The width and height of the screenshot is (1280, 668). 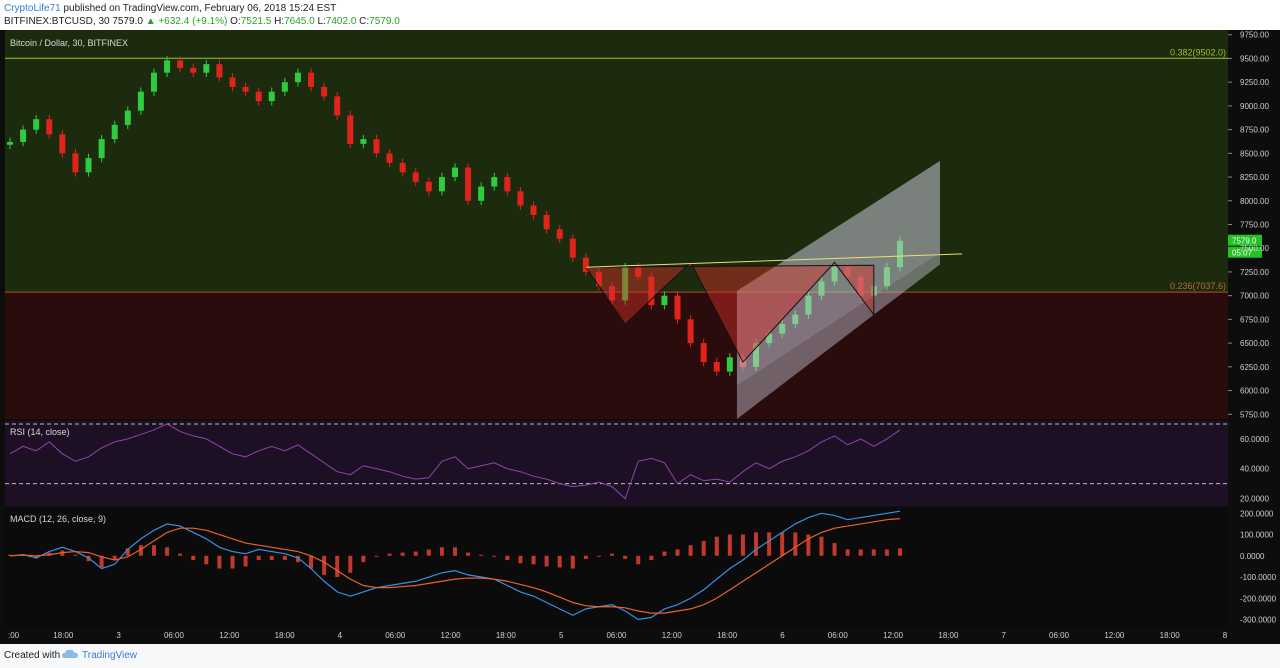 I want to click on symbol-label: BITFINEX:BTCUSD, 30, so click(x=57, y=21).